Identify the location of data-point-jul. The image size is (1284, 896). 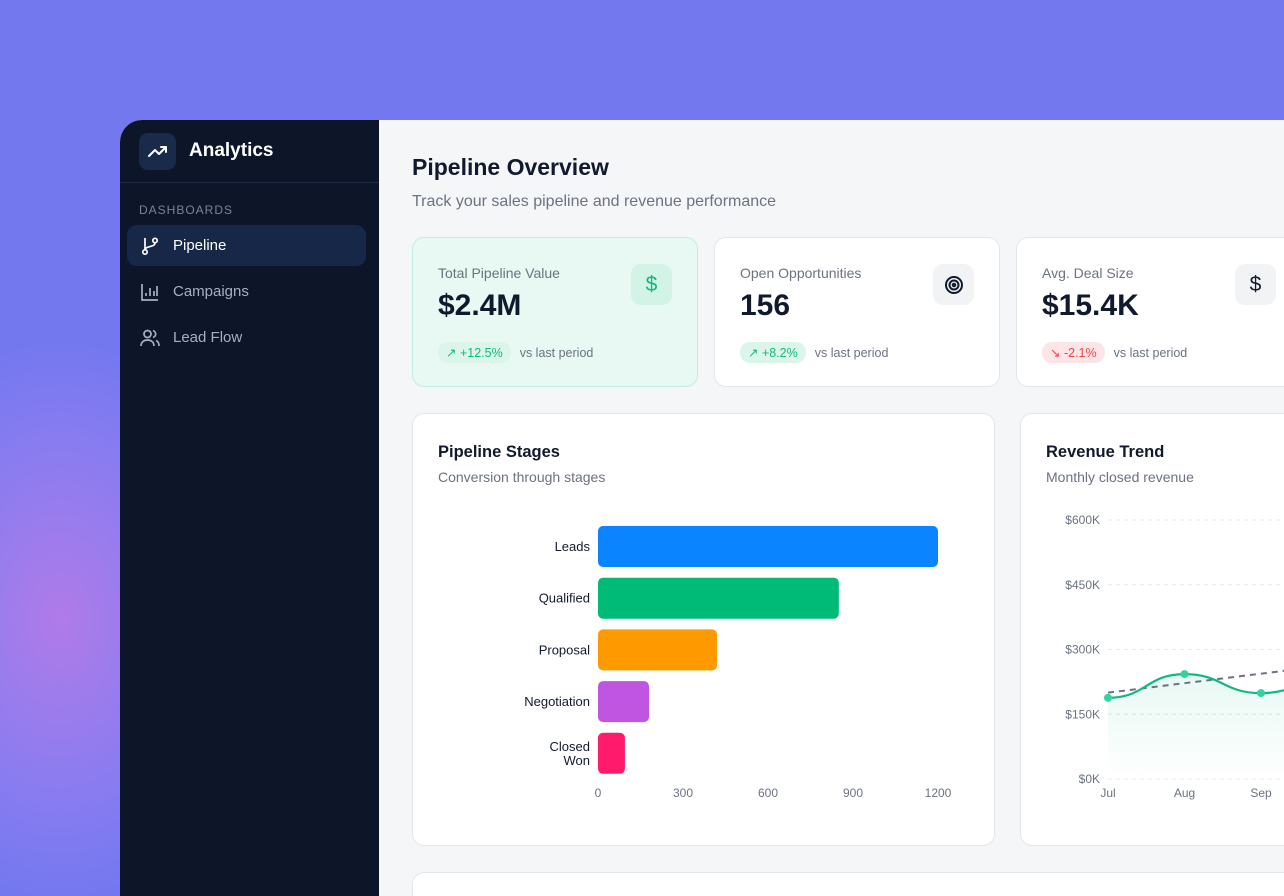
(1108, 697).